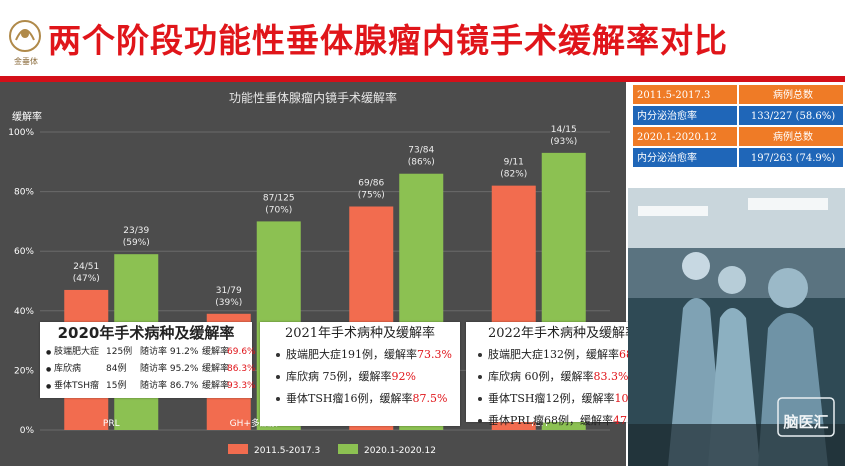  I want to click on card-2021-row: 垂体TSH瘤16例，缓解率87.5%, so click(368, 399).